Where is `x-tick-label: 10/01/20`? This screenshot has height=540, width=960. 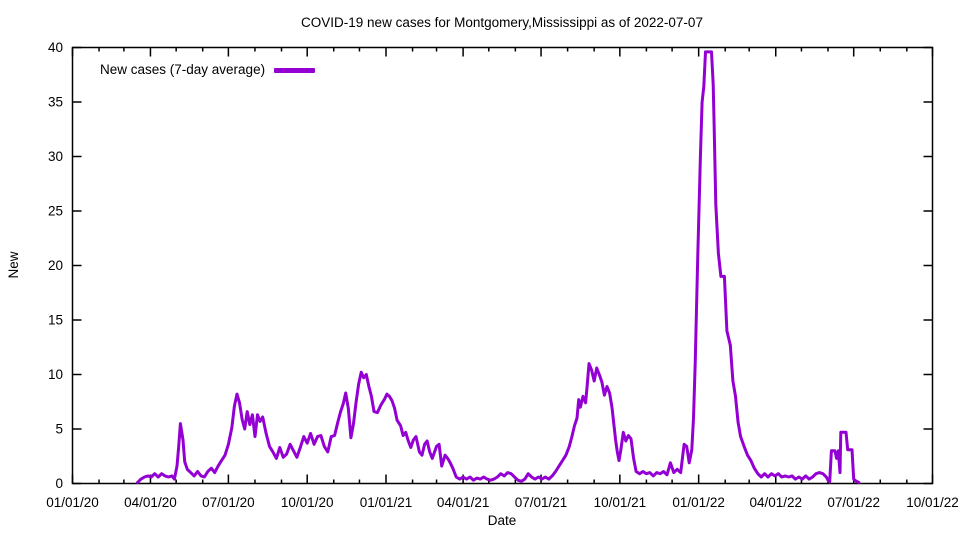 x-tick-label: 10/01/20 is located at coordinates (307, 502).